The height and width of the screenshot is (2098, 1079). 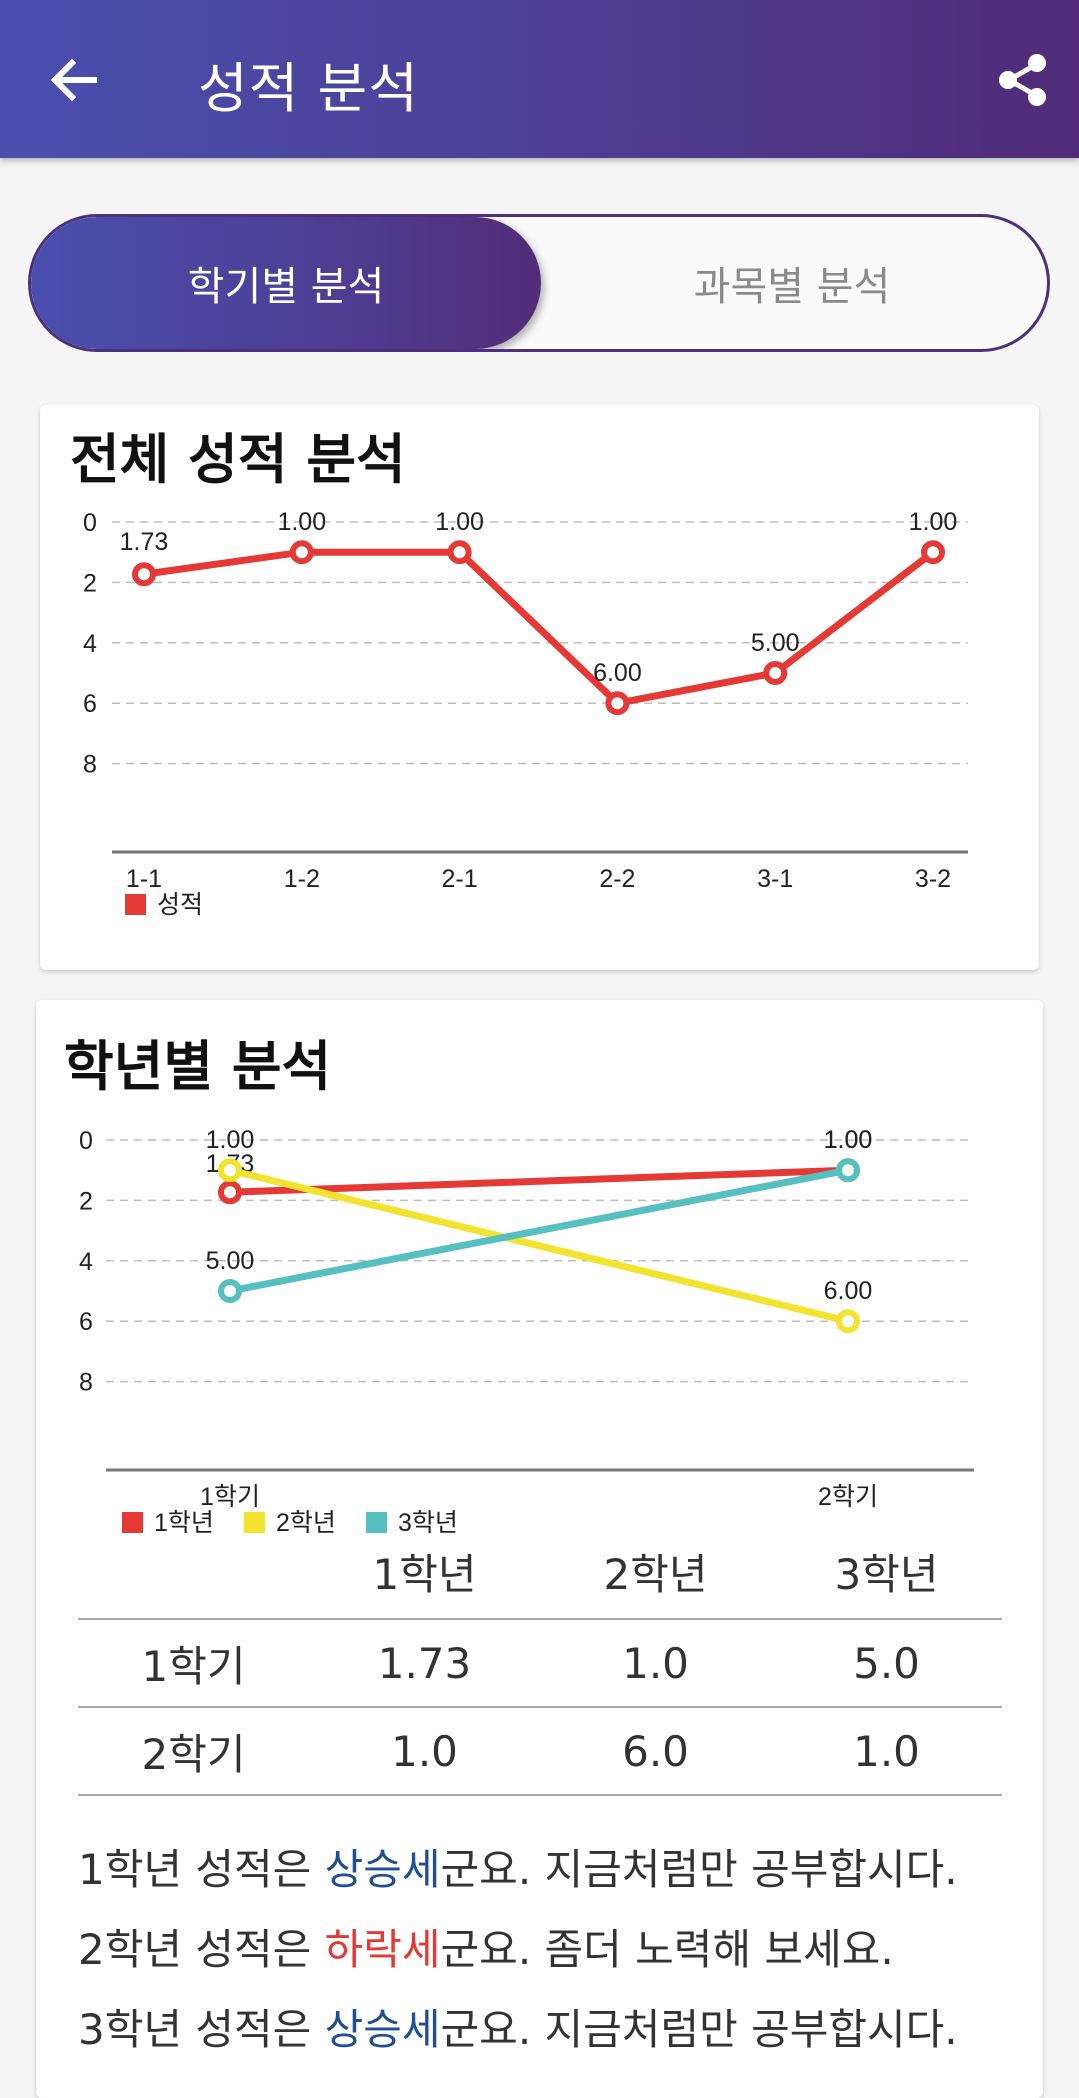 I want to click on table-cell: 1학기, so click(x=193, y=1666).